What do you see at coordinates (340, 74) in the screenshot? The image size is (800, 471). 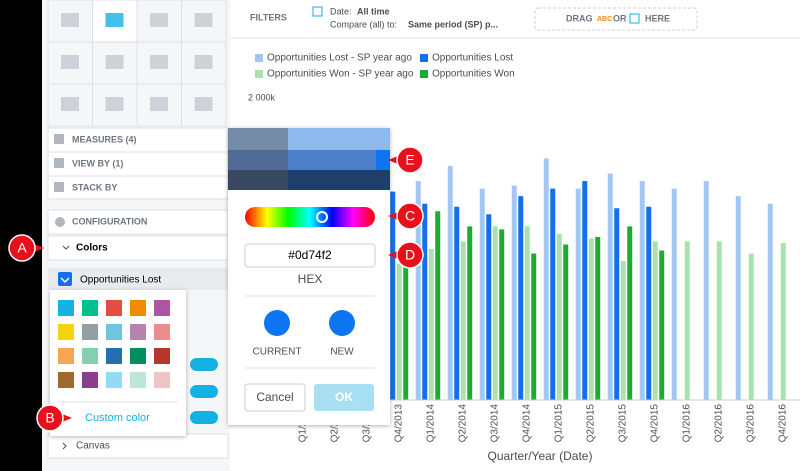 I see `legend-label: Opportunities Won - SP year ago` at bounding box center [340, 74].